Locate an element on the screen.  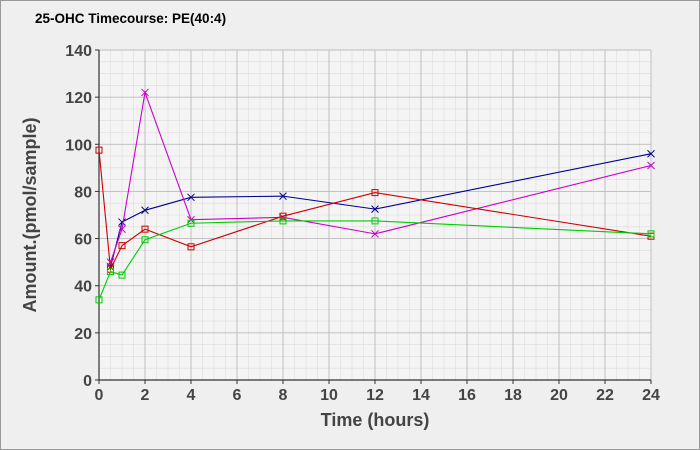
y-tick-label: 120 is located at coordinates (78, 98).